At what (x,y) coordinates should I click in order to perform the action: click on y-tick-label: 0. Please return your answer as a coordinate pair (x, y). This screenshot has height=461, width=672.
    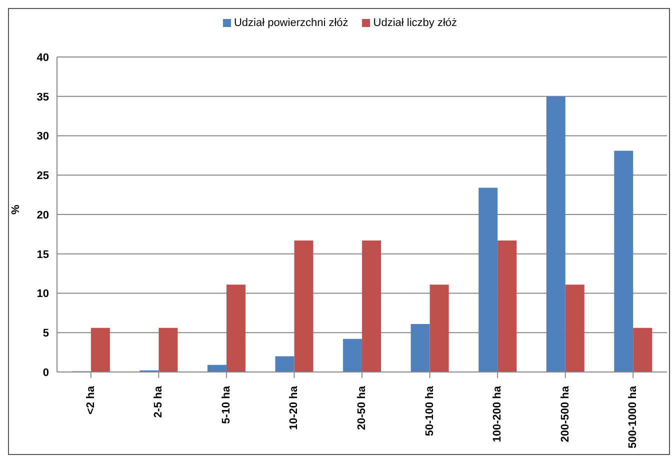
    Looking at the image, I should click on (45, 372).